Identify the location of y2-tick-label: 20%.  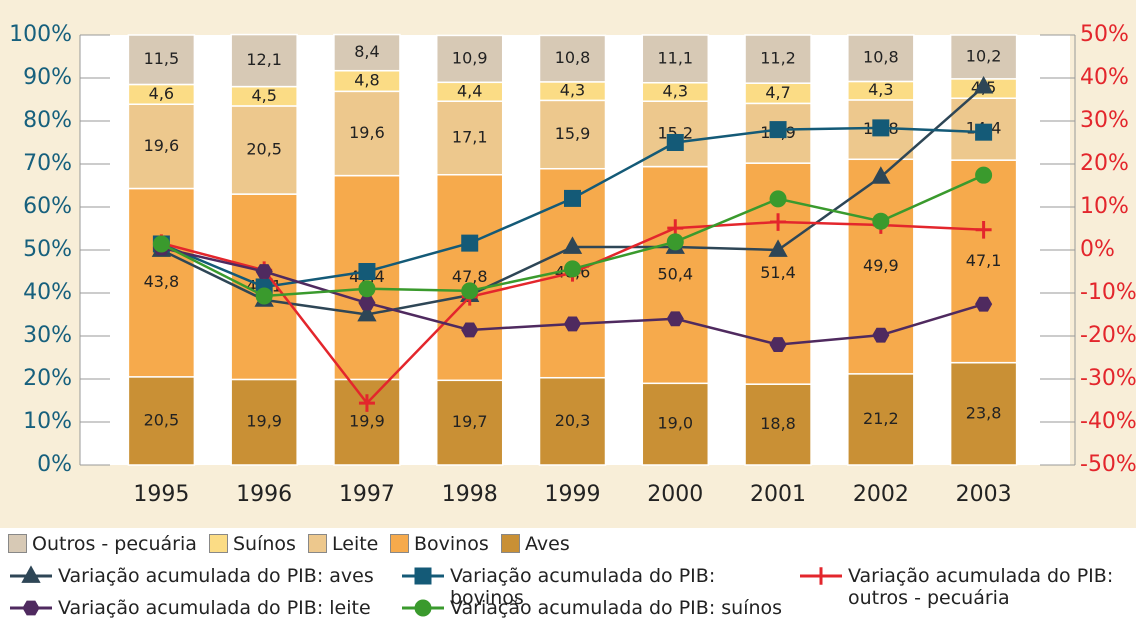
(1104, 163).